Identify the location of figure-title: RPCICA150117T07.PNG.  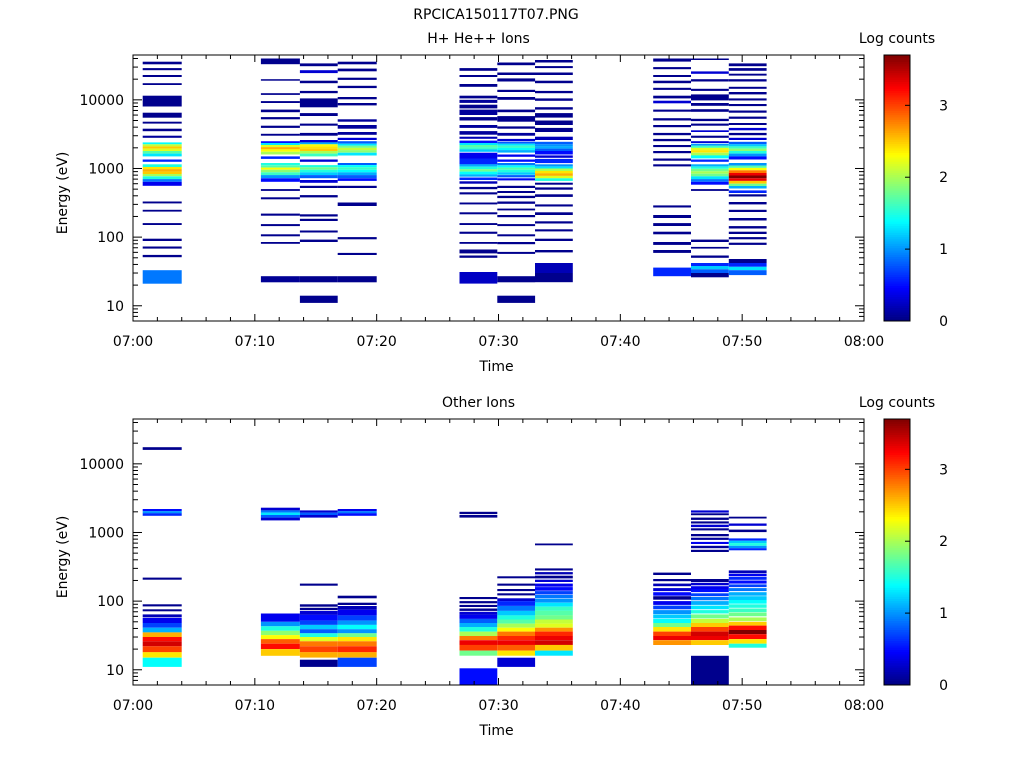
(495, 15).